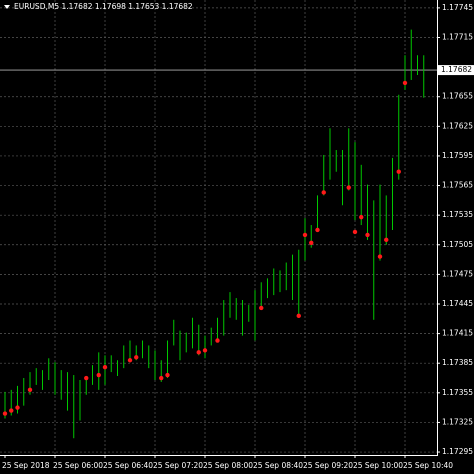  I want to click on x-tick-label: 25 Sep 07:20, so click(178, 465).